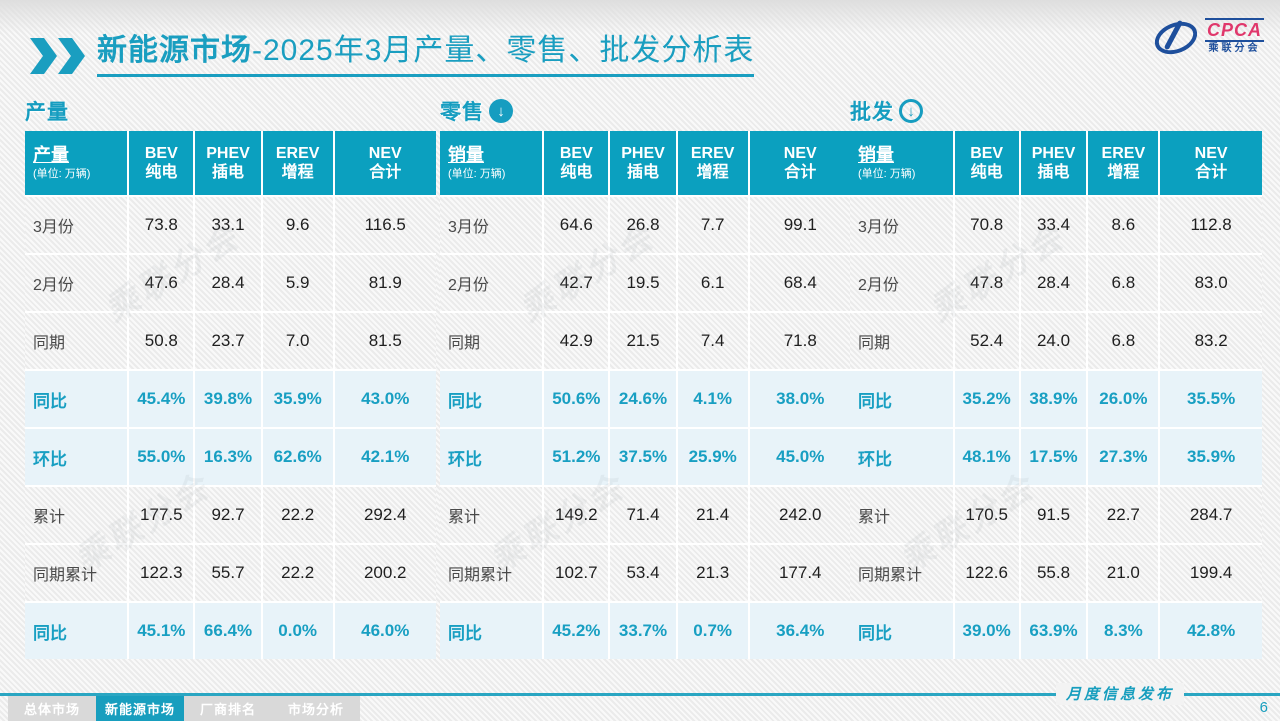  Describe the element at coordinates (1123, 341) in the screenshot. I see `data-cell: 6.8` at that location.